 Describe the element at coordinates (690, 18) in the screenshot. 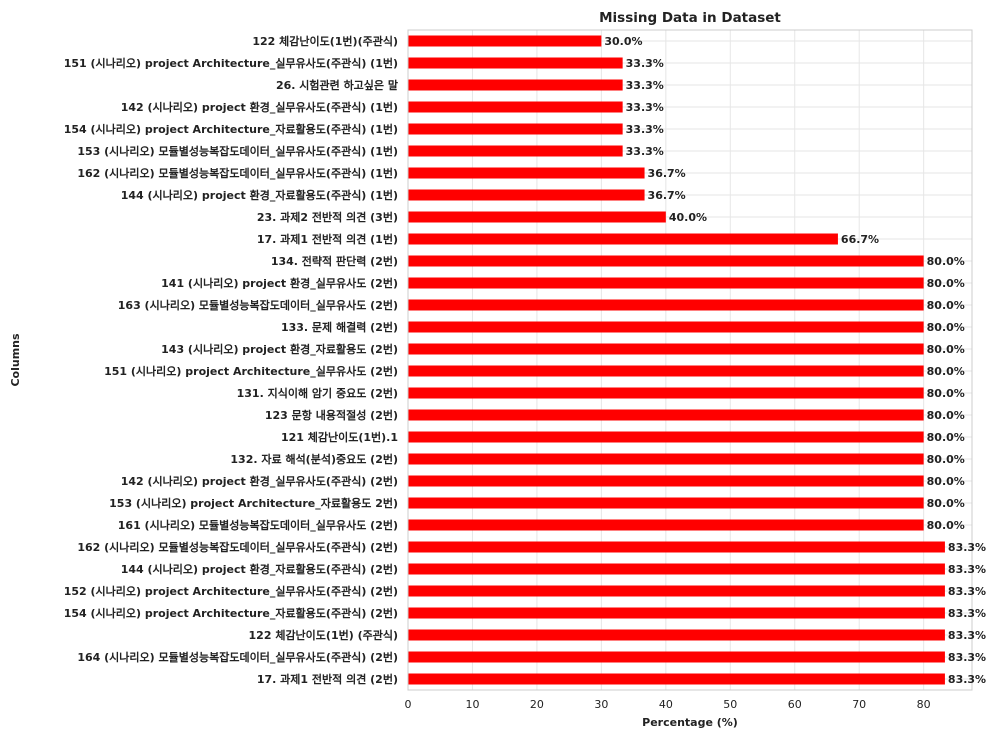

I see `chart-title: Missing Data in Dataset` at that location.